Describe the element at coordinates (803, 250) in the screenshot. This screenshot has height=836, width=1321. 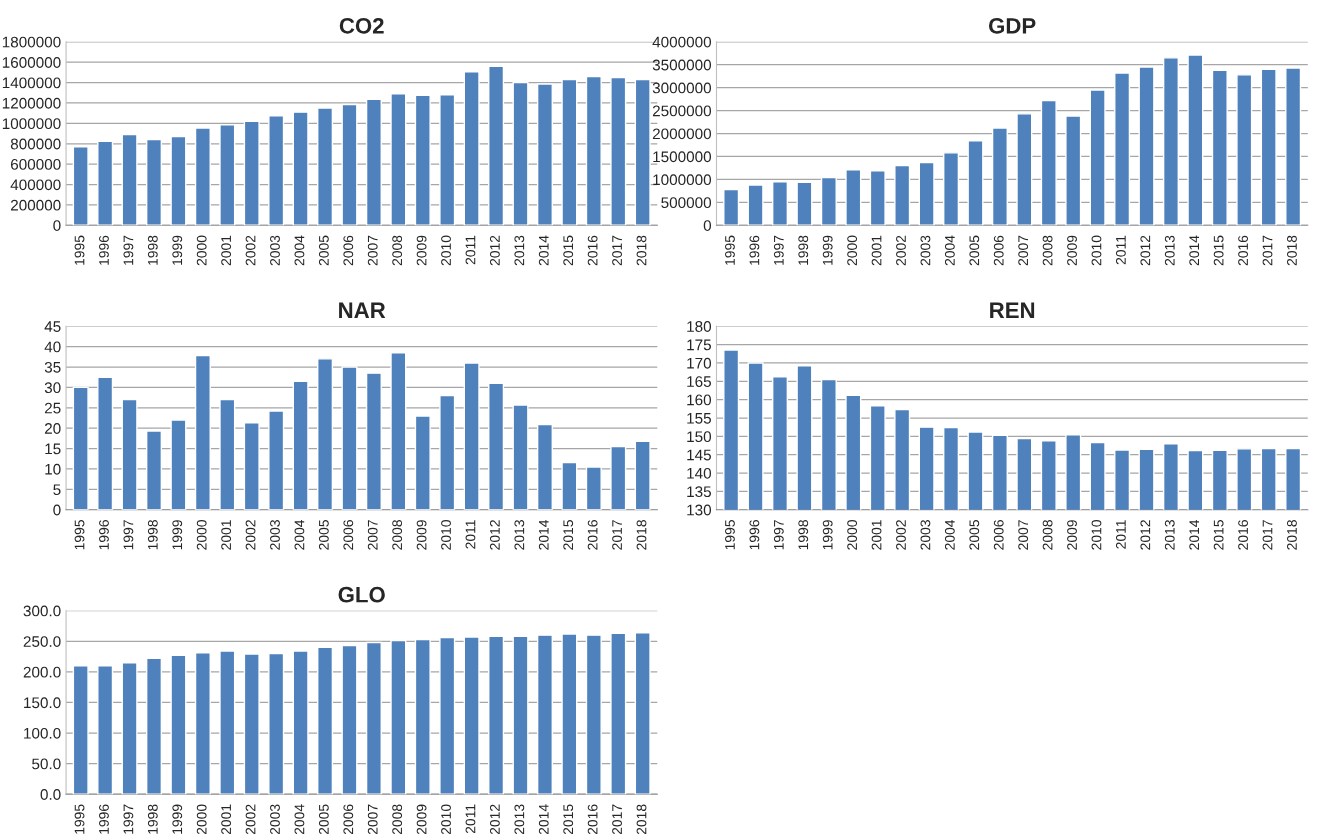
I see `x-tick-label: 1998` at that location.